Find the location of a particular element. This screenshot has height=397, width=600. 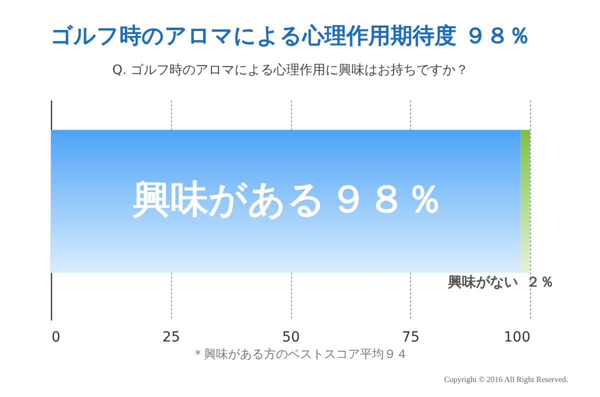

x-tick-label: 100 is located at coordinates (517, 338).